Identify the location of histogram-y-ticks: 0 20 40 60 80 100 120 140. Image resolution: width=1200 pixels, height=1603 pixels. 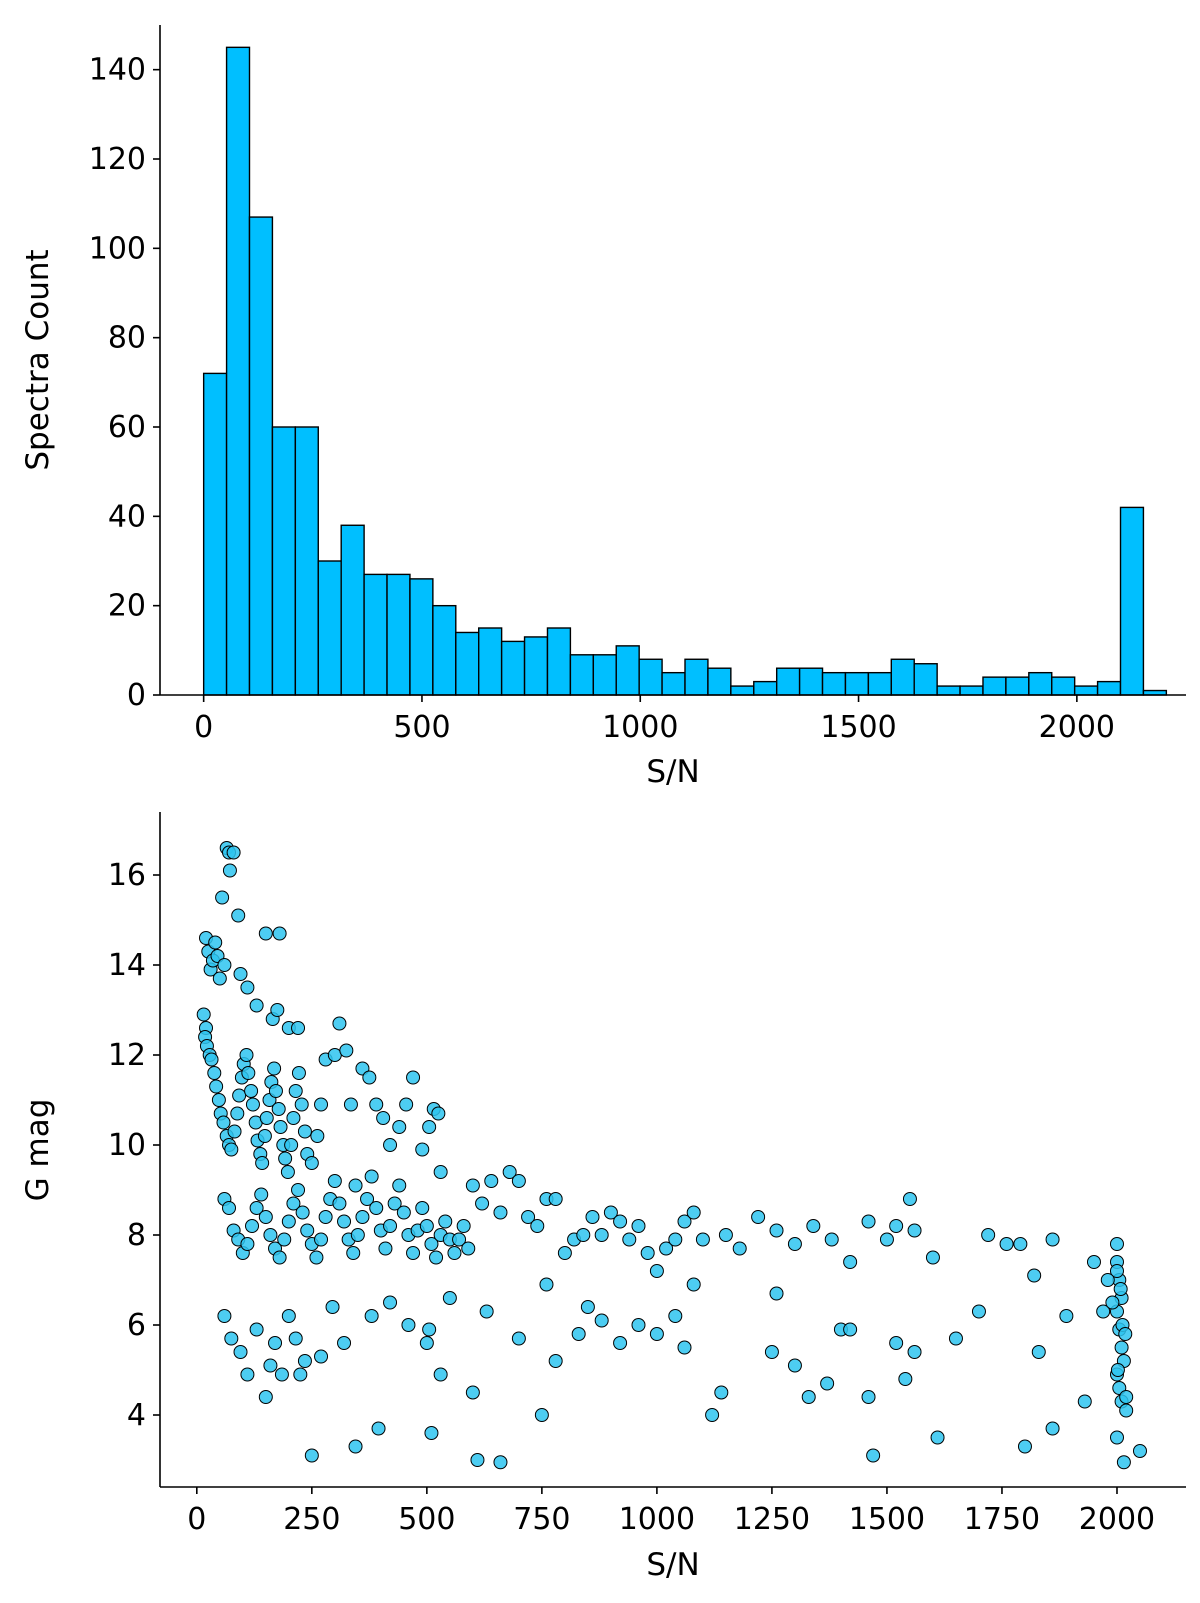
(124, 383).